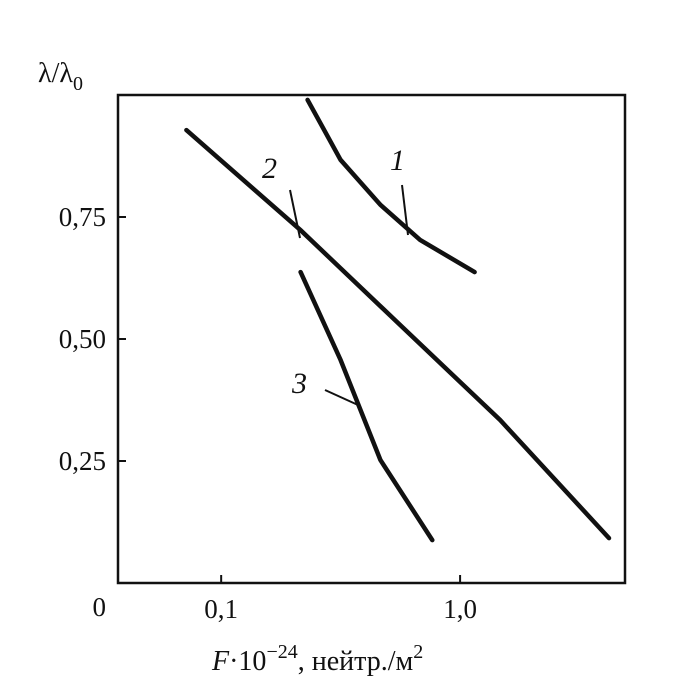 Image resolution: width=698 pixels, height=698 pixels. Describe the element at coordinates (221, 609) in the screenshot. I see `x-tick-label: 0,1` at that location.